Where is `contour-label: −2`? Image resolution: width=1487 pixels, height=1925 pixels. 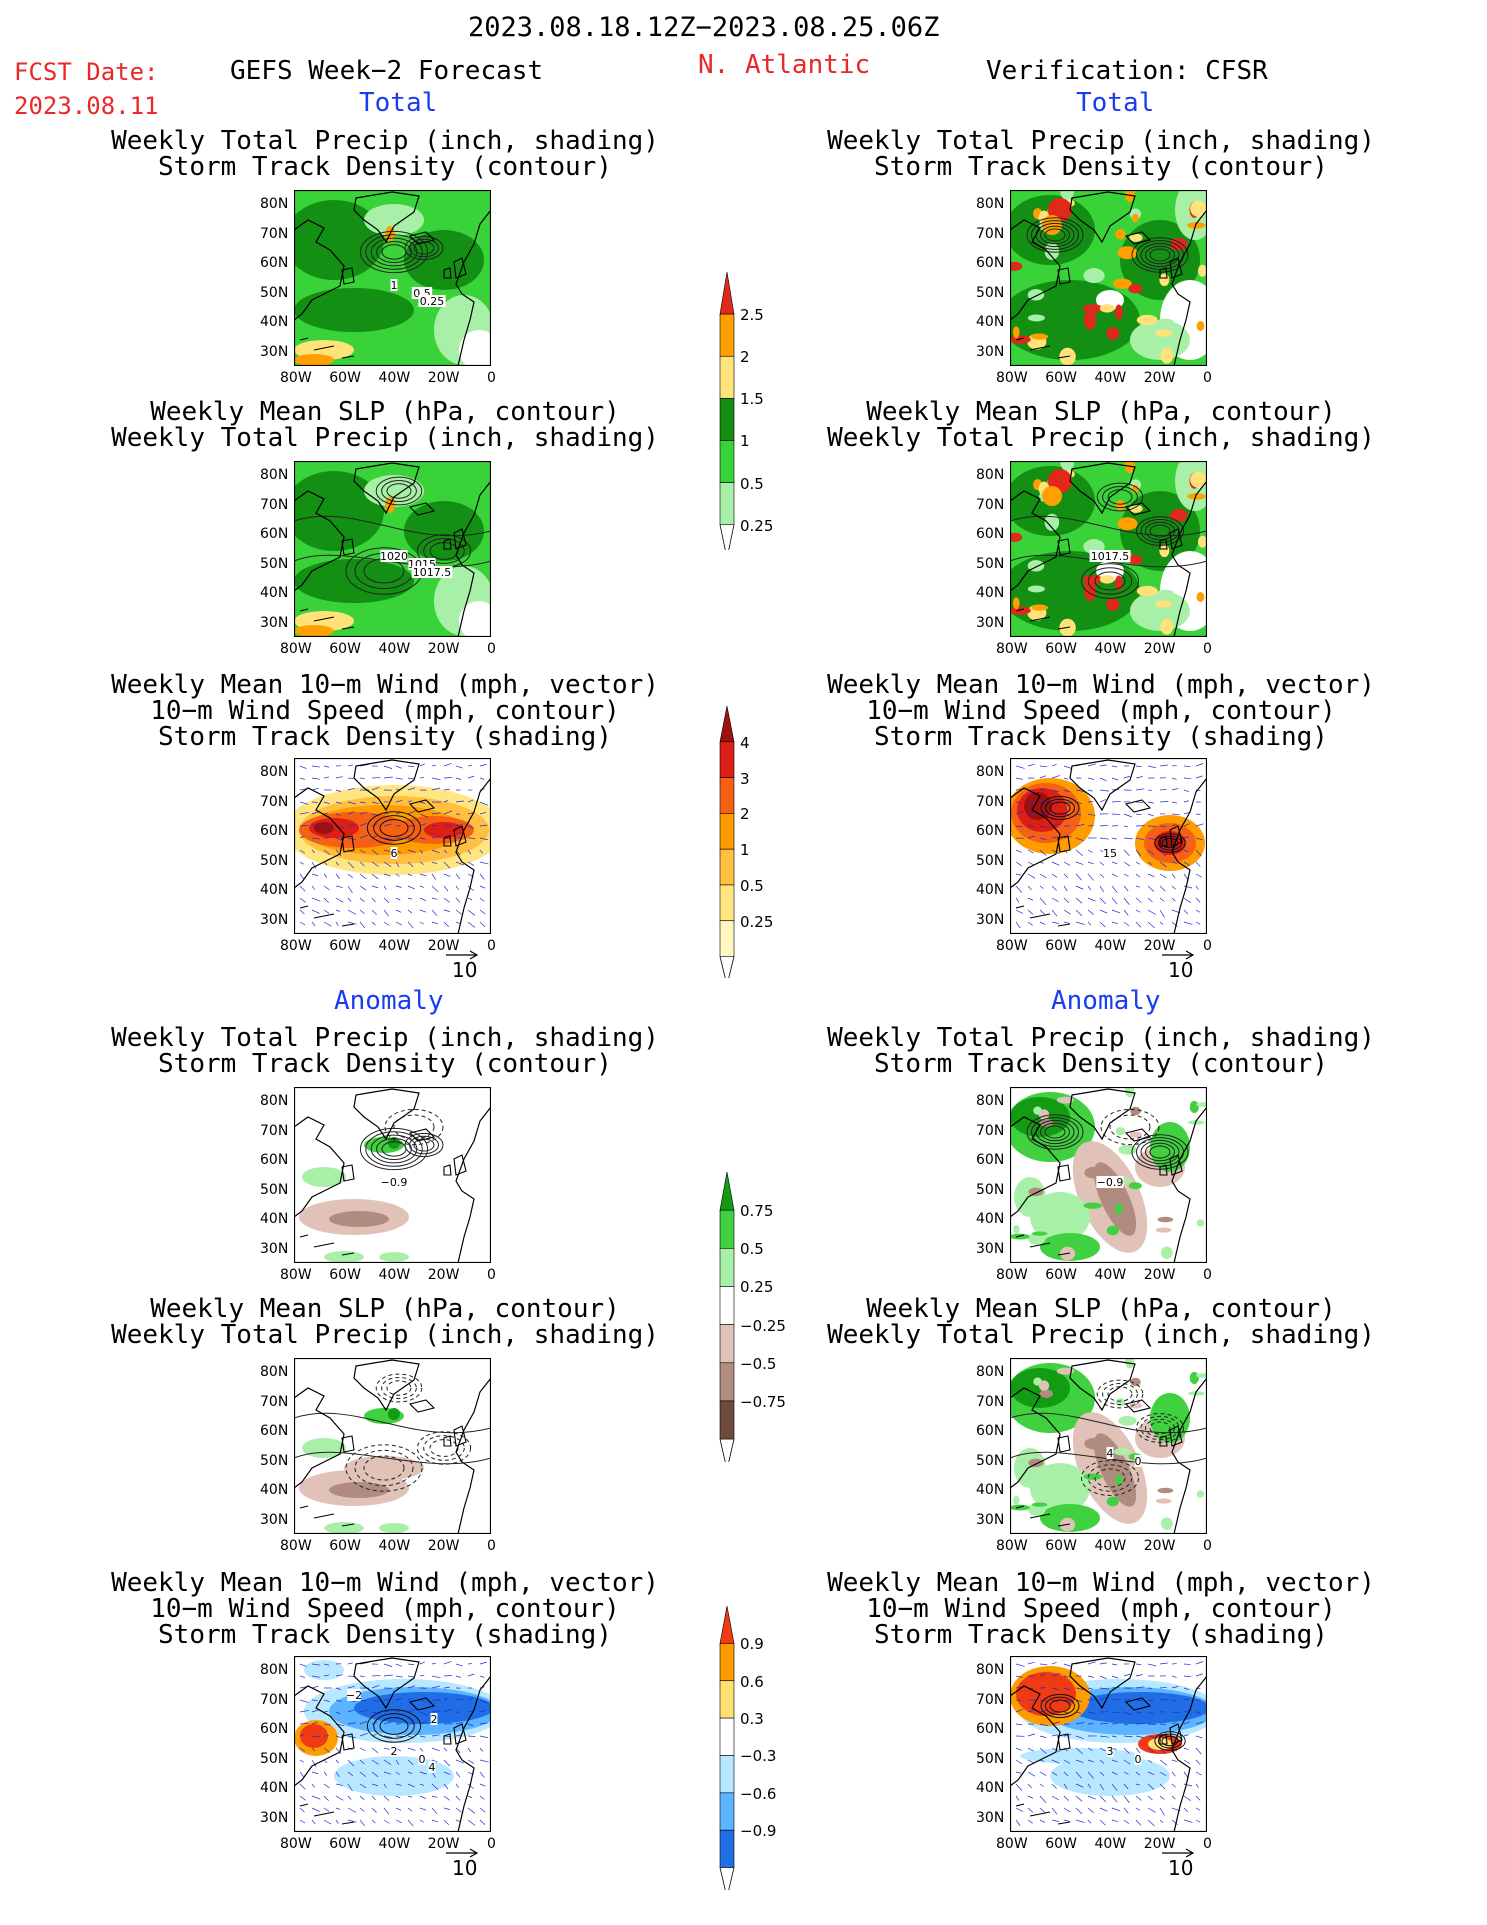
contour-label: −2 is located at coordinates (354, 1695).